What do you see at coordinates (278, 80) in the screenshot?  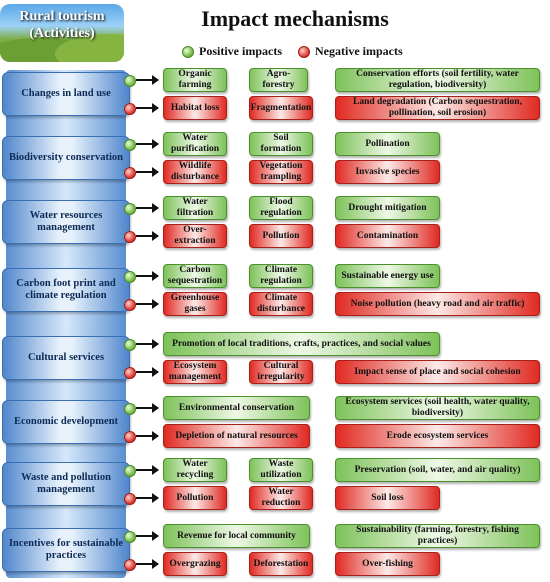 I see `positive-impact-box: Agro-forestry` at bounding box center [278, 80].